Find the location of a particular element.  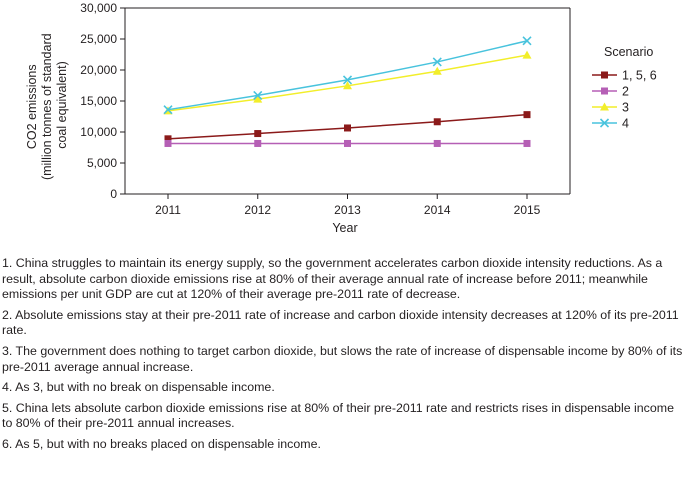

legend-label-4: 4 is located at coordinates (625, 124).